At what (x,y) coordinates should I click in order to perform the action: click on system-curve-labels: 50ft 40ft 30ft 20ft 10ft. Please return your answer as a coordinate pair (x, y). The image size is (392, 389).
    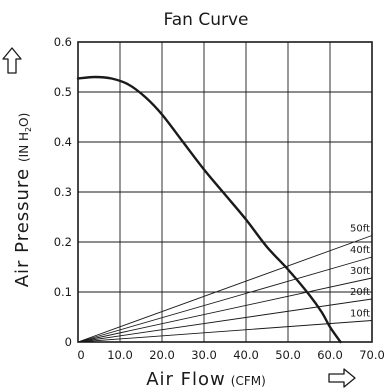
    Looking at the image, I should click on (360, 272).